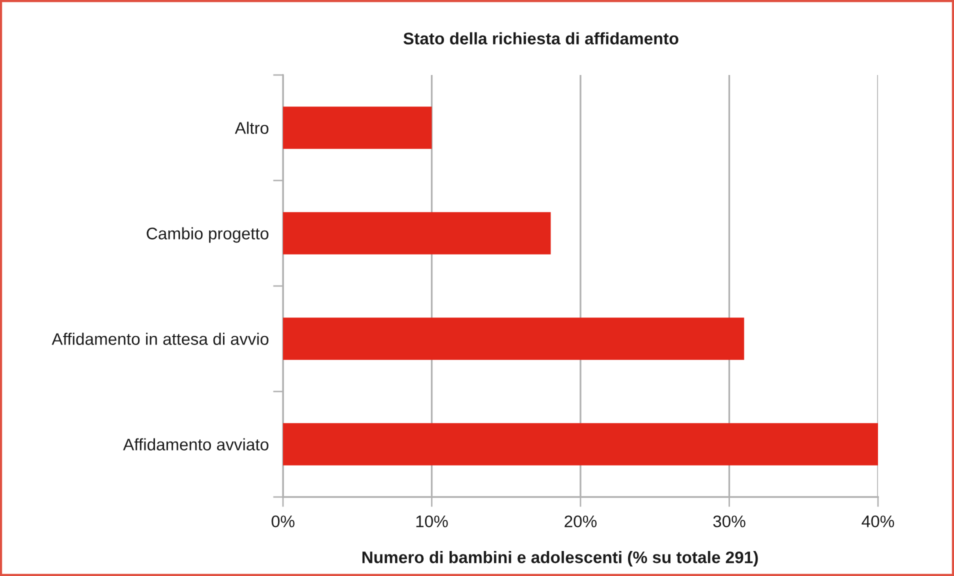 The image size is (954, 576). Describe the element at coordinates (251, 128) in the screenshot. I see `y-tick-label: Altro` at that location.